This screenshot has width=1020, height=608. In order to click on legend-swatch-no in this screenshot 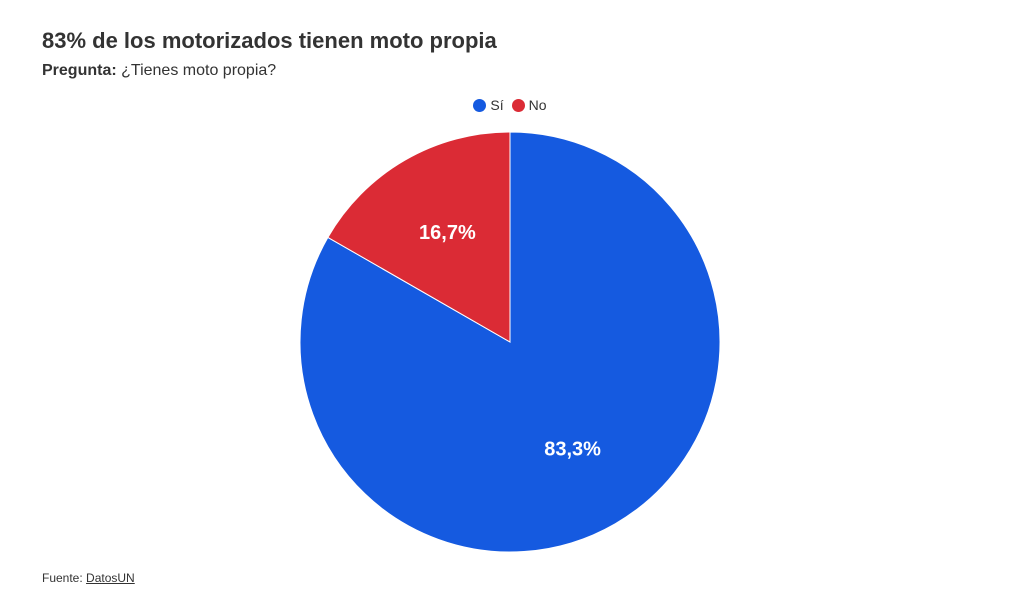, I will do `click(518, 105)`.